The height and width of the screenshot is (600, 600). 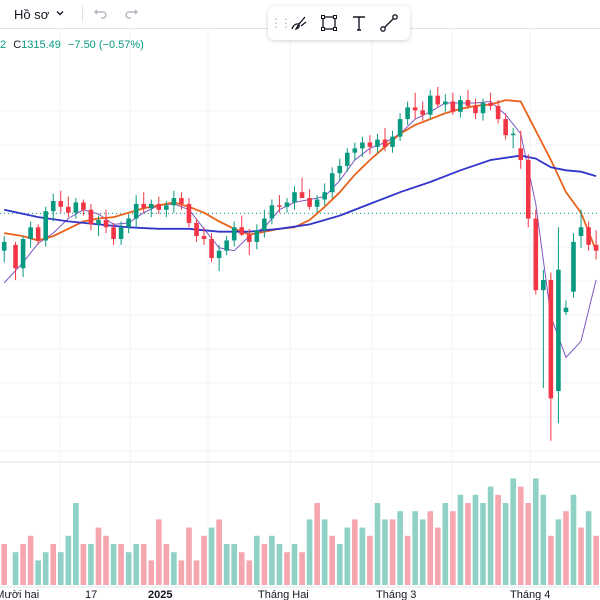 What do you see at coordinates (283, 594) in the screenshot?
I see `time-axis-label: Tháng Hai` at bounding box center [283, 594].